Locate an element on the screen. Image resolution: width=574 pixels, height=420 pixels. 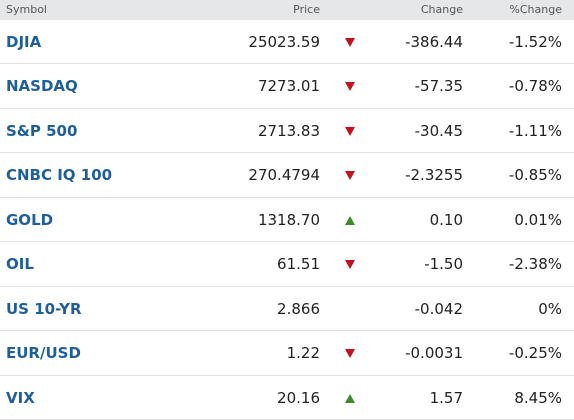
header-cell: Price is located at coordinates (306, 9).